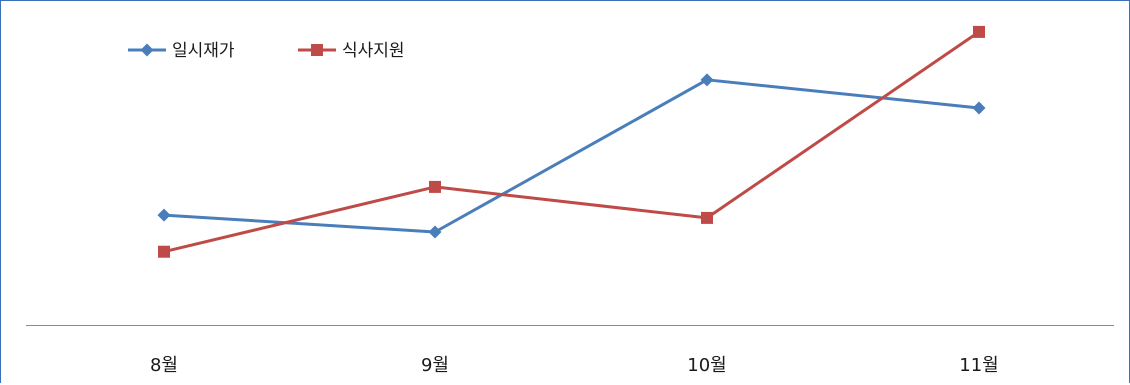 The width and height of the screenshot is (1130, 385). Describe the element at coordinates (373, 51) in the screenshot. I see `legend-label: 식사지원` at that location.